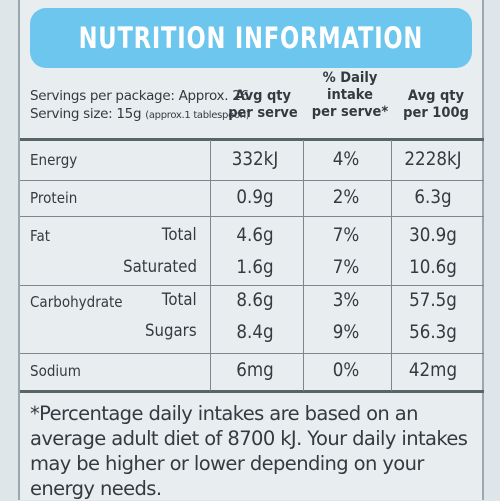 Image resolution: width=500 pixels, height=501 pixels. I want to click on row-label-fat: Fat, so click(40, 236).